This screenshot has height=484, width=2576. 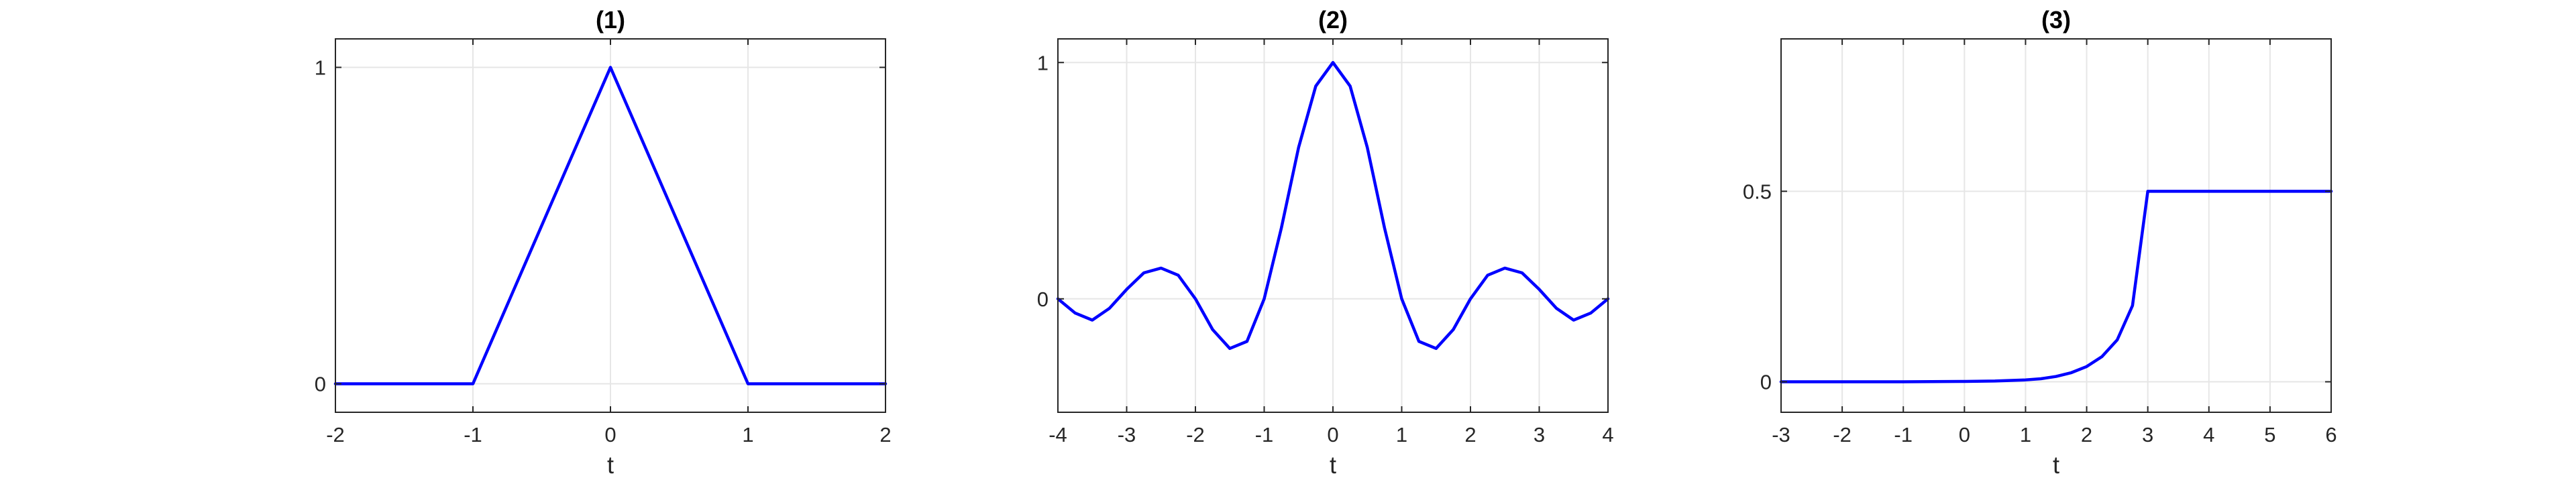 I want to click on x-tick-label: -4, so click(x=1058, y=434).